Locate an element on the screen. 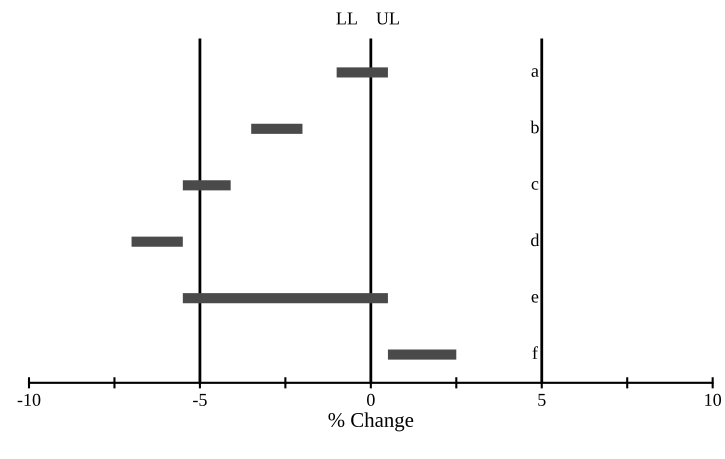 The height and width of the screenshot is (459, 725). x-tick-label: -5 is located at coordinates (200, 400).